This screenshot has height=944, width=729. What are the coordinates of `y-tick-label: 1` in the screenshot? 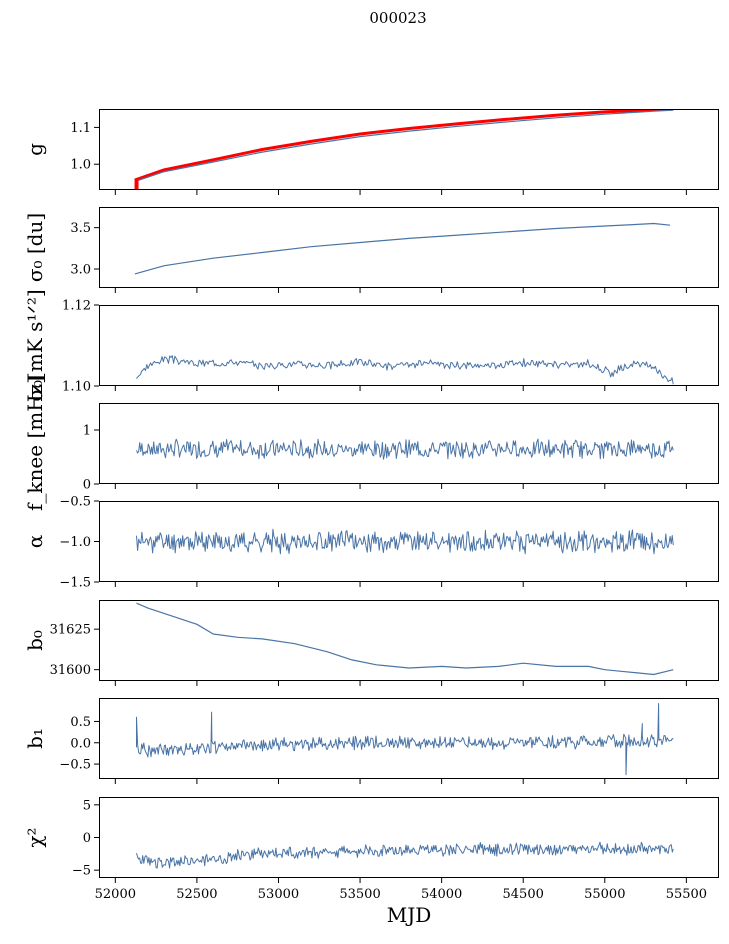 It's located at (87, 431).